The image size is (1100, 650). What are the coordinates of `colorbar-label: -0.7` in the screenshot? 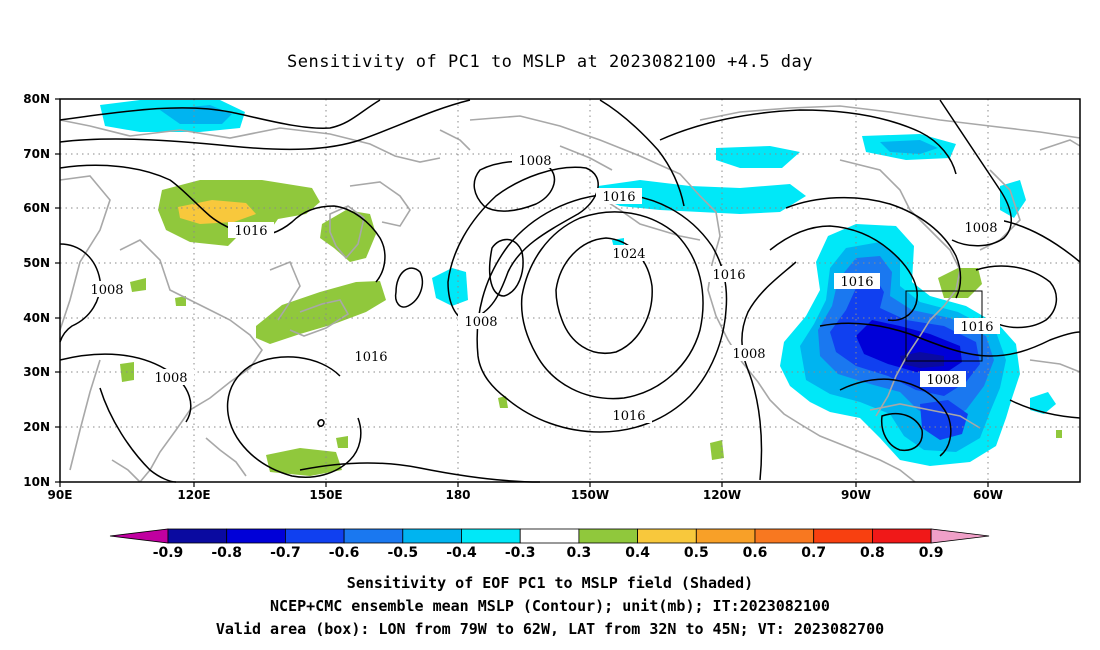 It's located at (285, 553).